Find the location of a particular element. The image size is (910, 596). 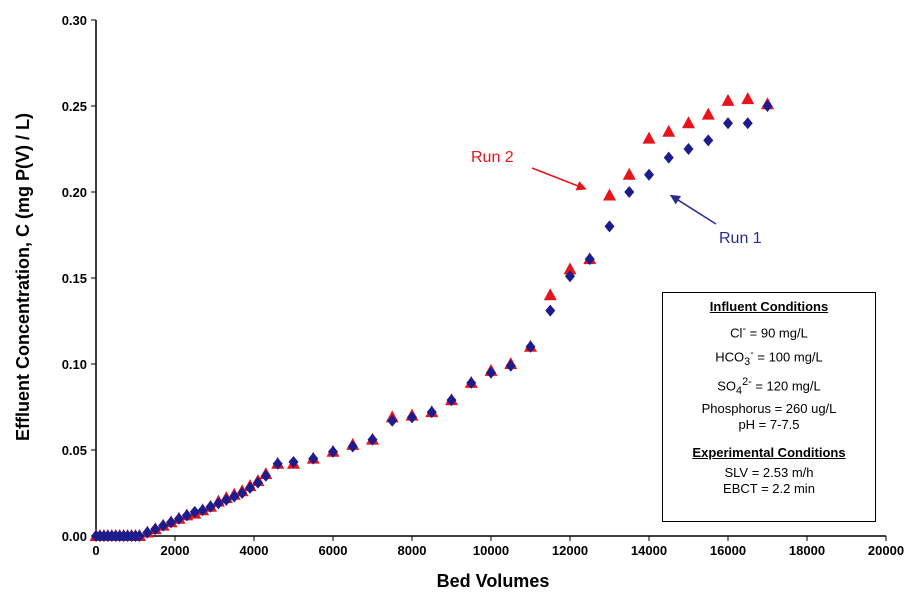

slv-line: SLV = 2.53 m/h is located at coordinates (769, 473).